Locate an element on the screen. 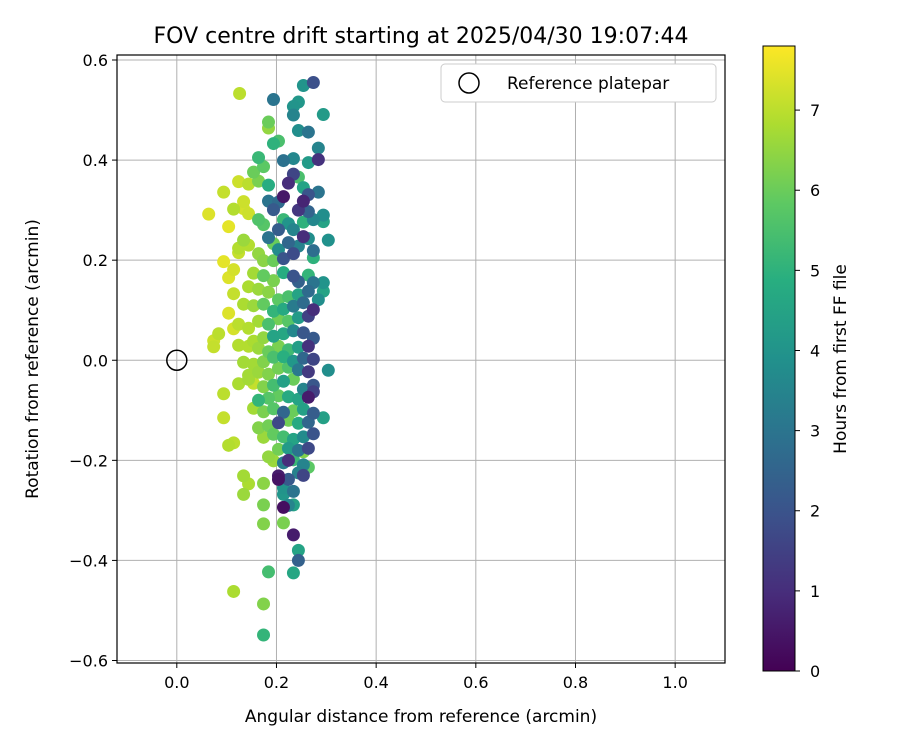  data-points is located at coordinates (268, 359).